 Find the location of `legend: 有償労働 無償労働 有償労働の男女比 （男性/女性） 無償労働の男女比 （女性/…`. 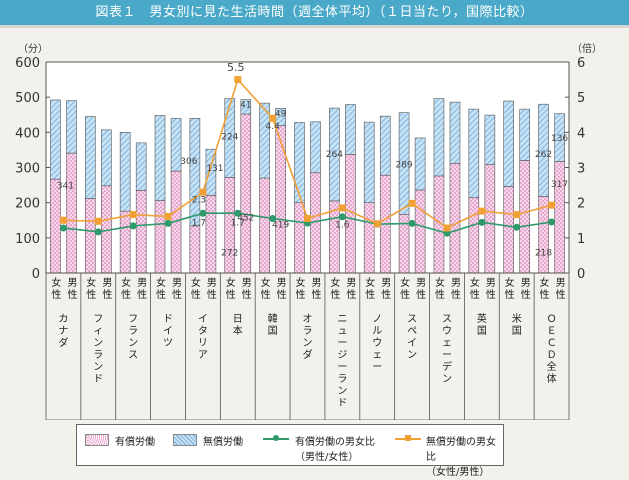

legend: 有償労働 無償労働 有償労働の男女比 （男性/女性） 無償労働の男女比 （女性/… is located at coordinates (290, 451).